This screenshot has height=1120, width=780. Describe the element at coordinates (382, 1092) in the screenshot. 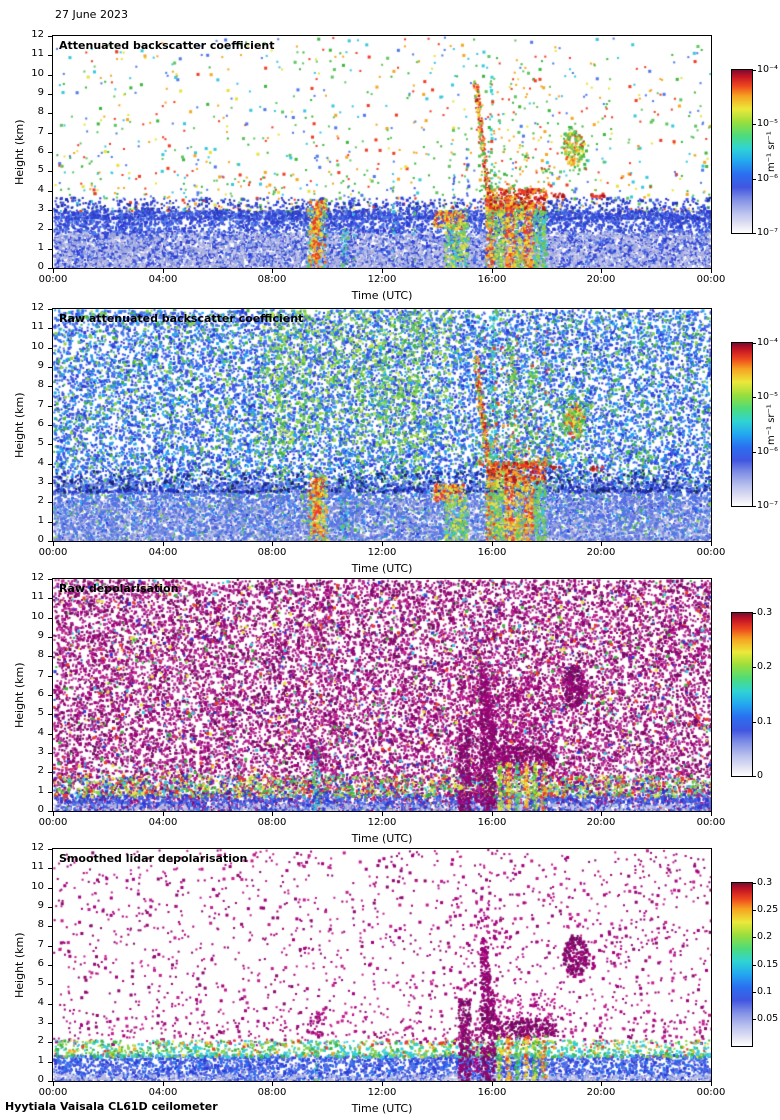

I see `x-tick-label-panel-4: 12:00` at that location.